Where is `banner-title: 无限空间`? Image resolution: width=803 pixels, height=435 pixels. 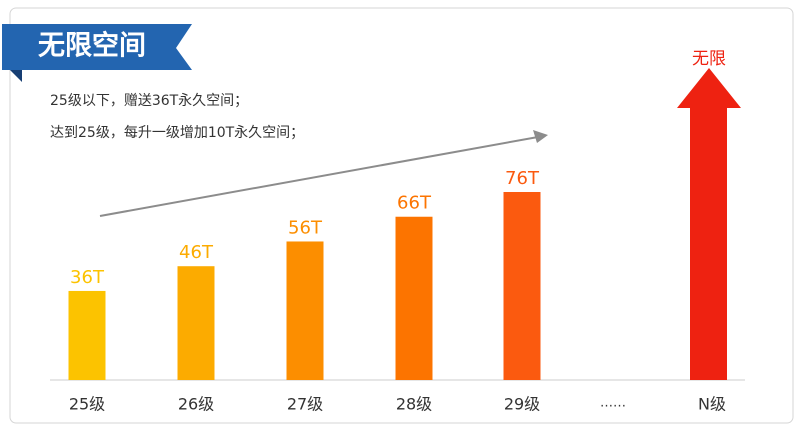 banner-title: 无限空间 is located at coordinates (92, 46).